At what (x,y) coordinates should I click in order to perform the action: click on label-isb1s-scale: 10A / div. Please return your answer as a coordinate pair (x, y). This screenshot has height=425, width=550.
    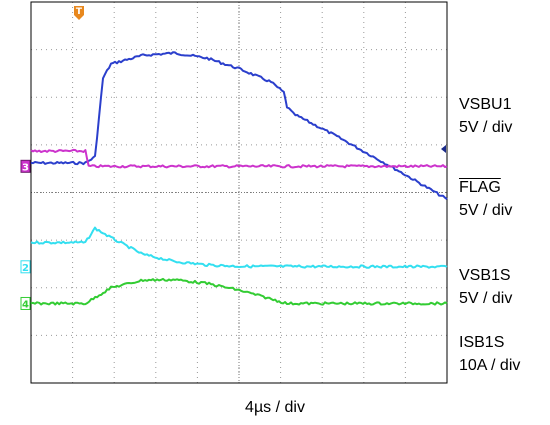
    Looking at the image, I should click on (490, 365).